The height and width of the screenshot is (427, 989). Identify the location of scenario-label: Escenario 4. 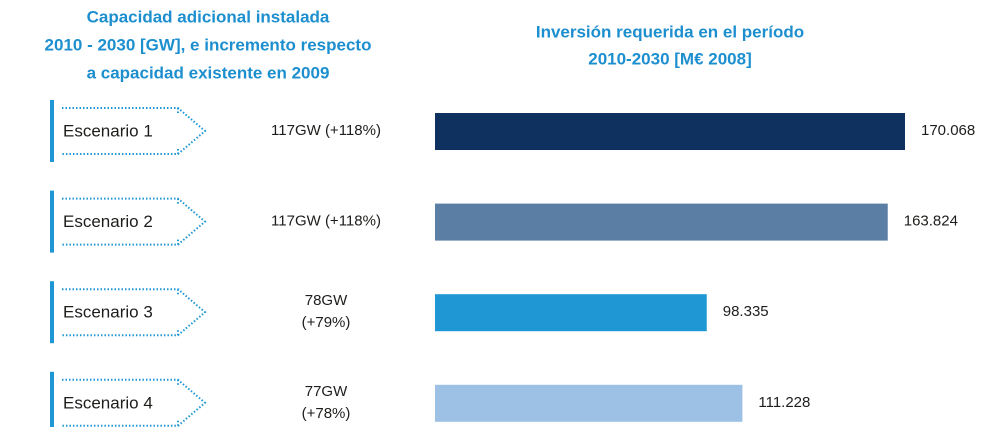
(108, 402).